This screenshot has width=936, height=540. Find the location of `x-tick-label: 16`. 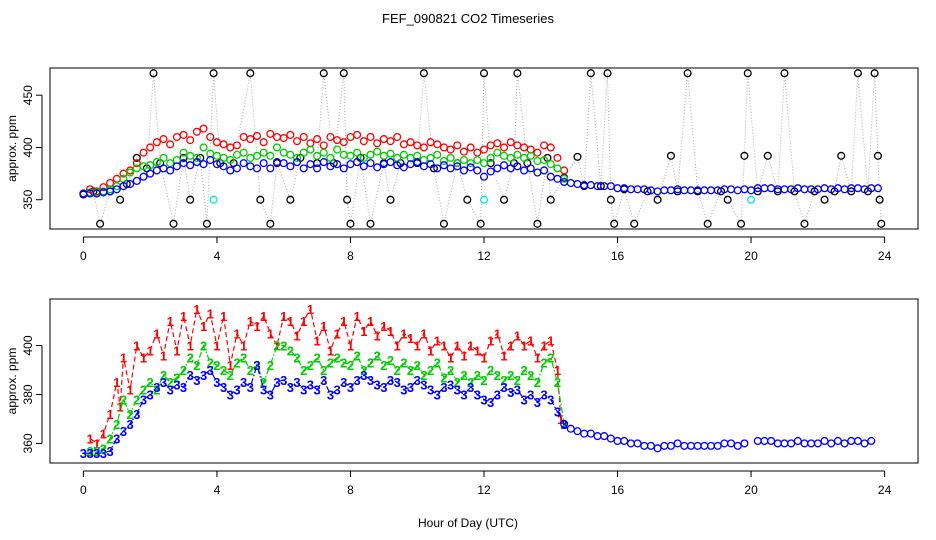

x-tick-label: 16 is located at coordinates (618, 256).